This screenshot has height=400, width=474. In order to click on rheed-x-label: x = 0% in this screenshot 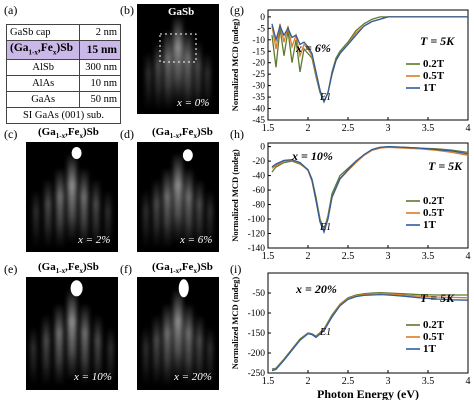, I will do `click(193, 103)`.